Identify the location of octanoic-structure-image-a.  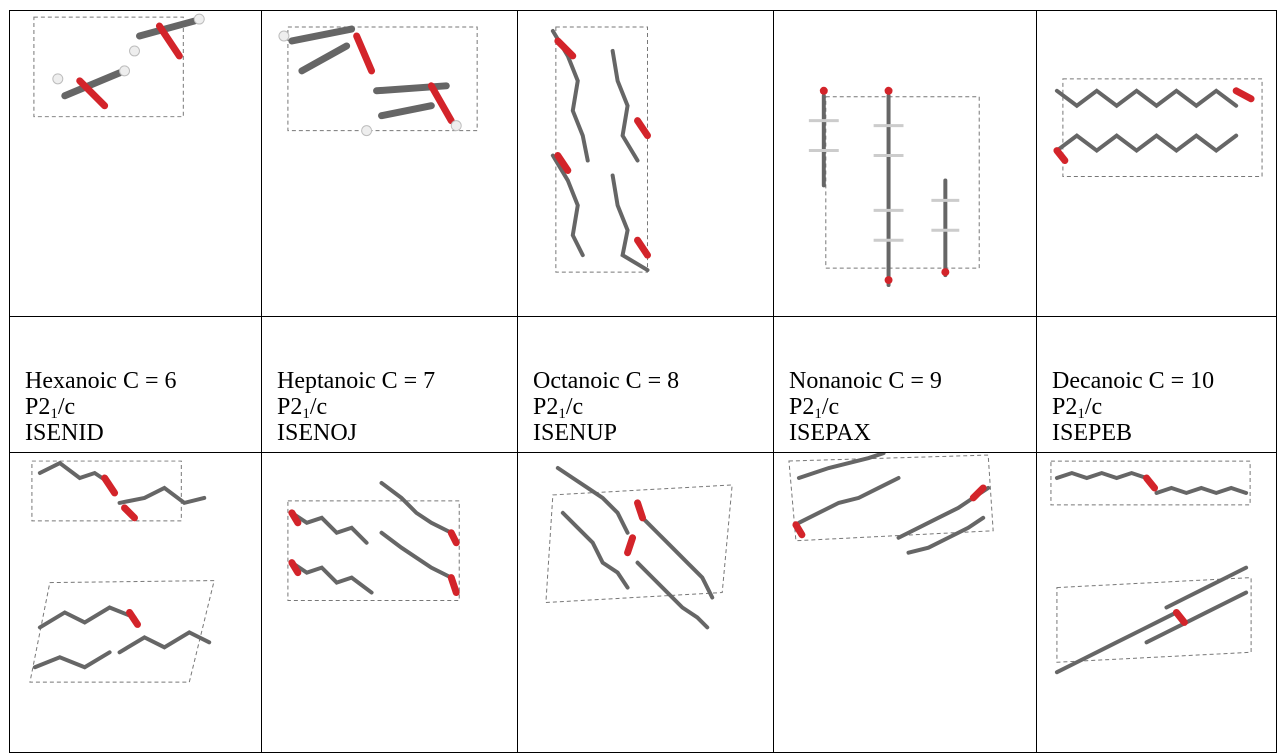
(645, 163).